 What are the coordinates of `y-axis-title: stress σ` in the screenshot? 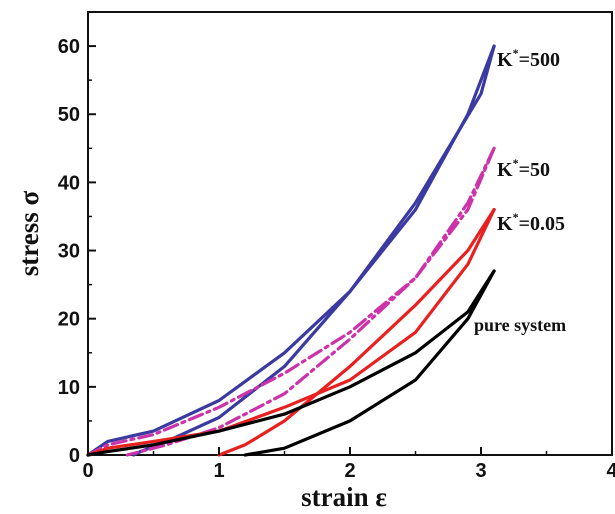 It's located at (29, 233).